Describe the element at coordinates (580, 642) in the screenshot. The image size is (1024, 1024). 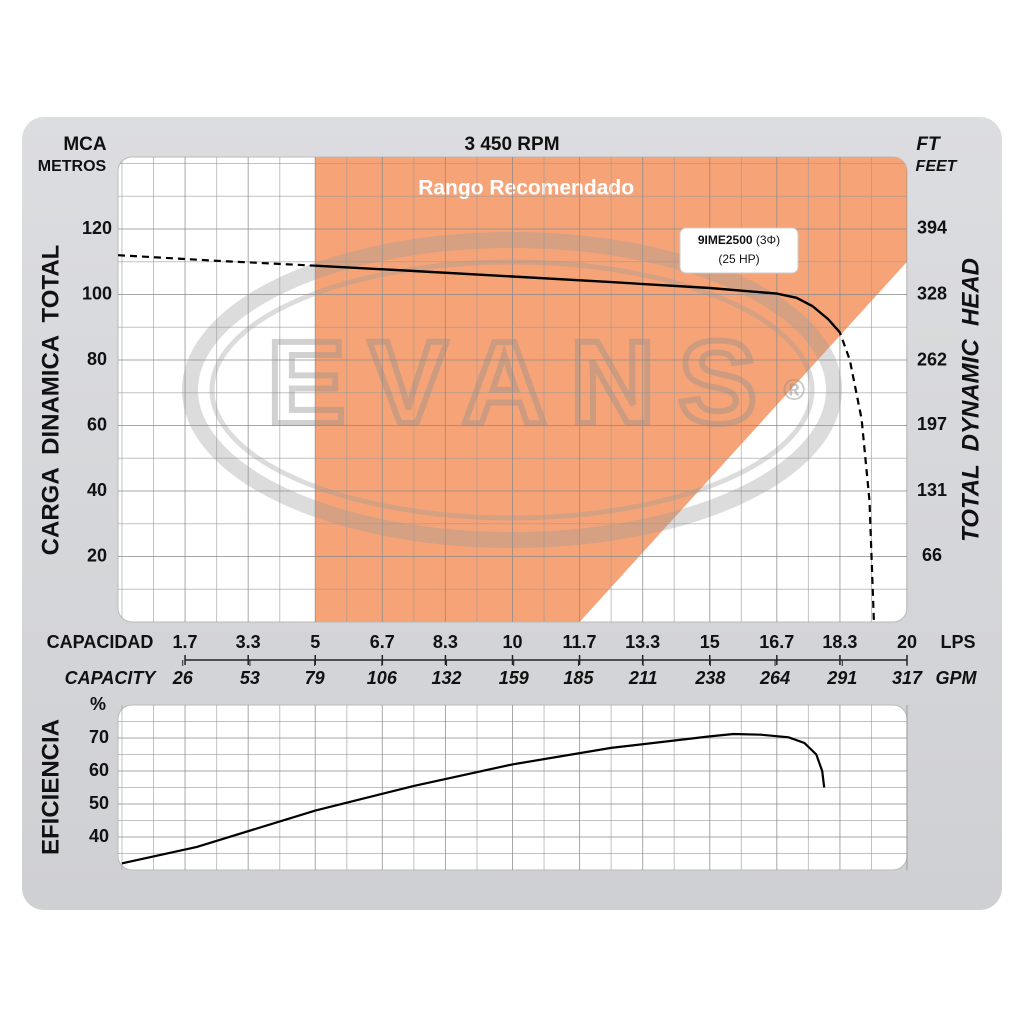
I see `x-tick-label: 11.7` at that location.